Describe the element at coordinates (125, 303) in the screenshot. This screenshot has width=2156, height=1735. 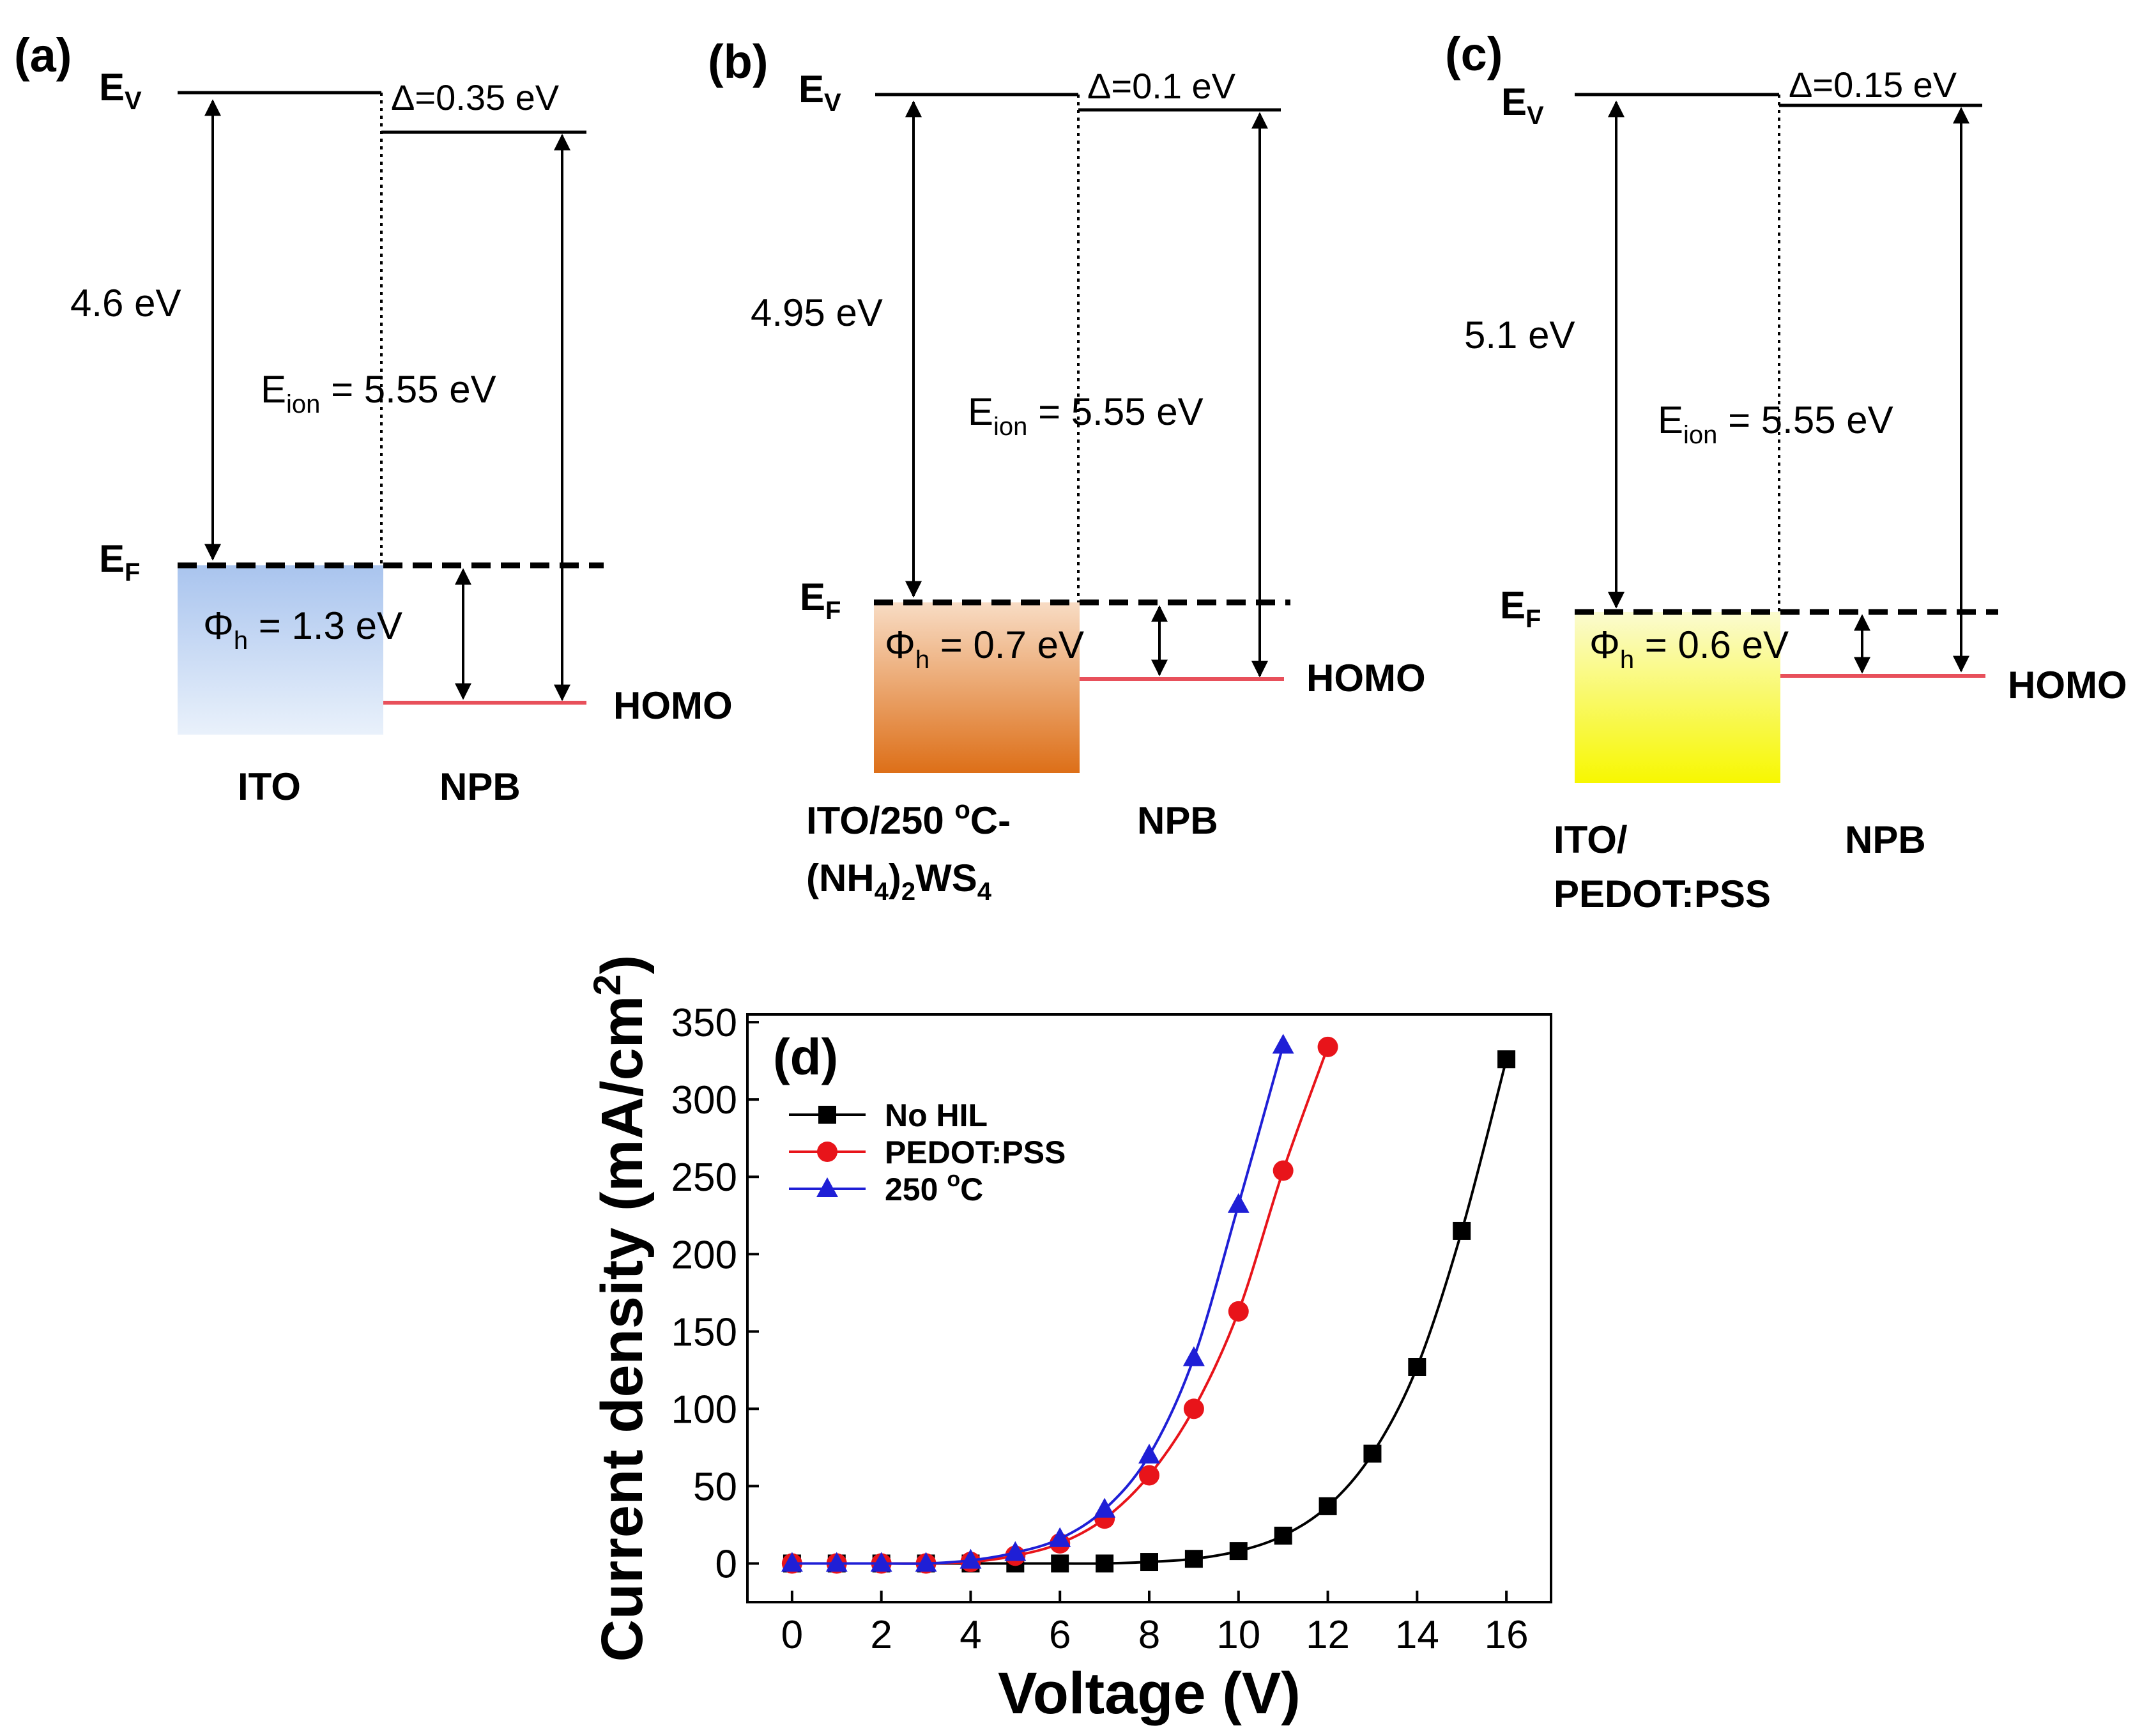
I see `panel-a-work-function: 4.6 eV` at that location.